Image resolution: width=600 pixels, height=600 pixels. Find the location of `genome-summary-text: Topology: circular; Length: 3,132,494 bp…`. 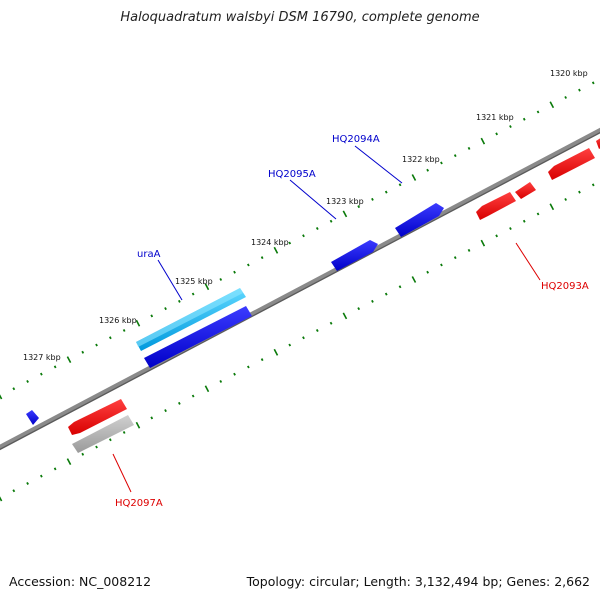

genome-summary-text: Topology: circular; Length: 3,132,494 bp… is located at coordinates (418, 581).